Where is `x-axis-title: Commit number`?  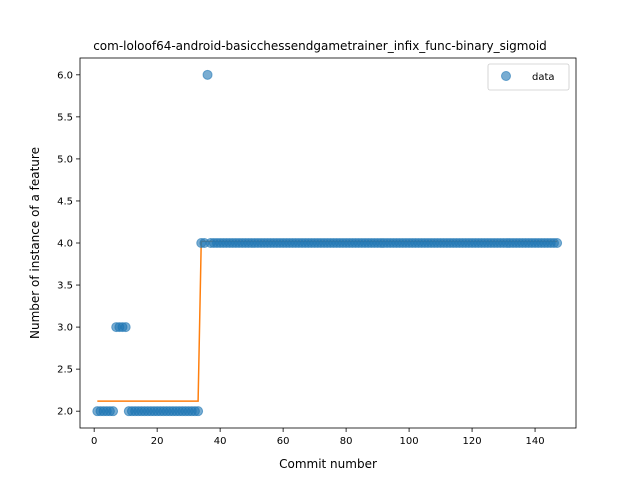
x-axis-title: Commit number is located at coordinates (328, 464).